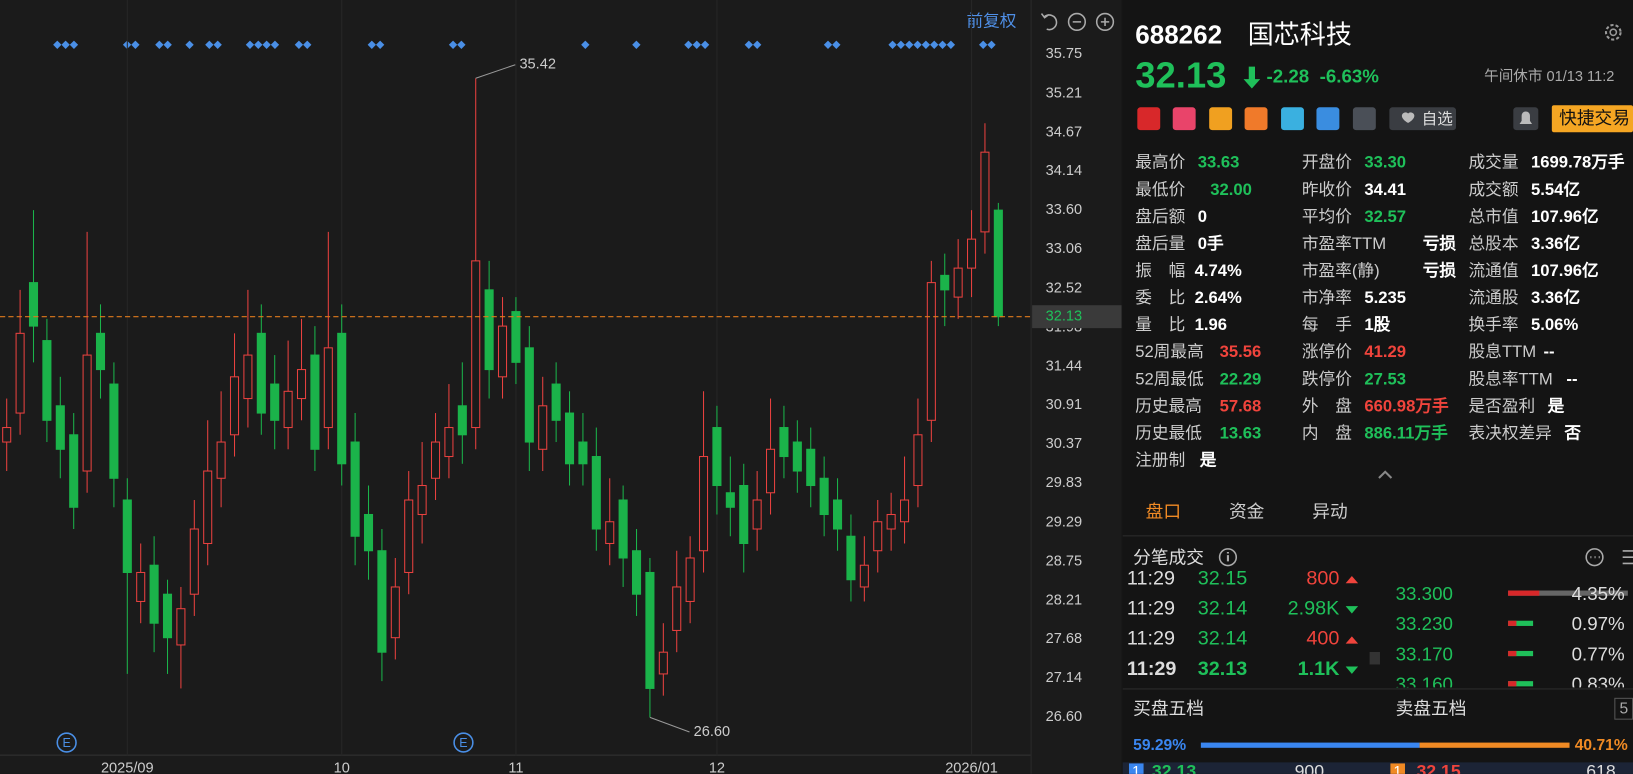  Describe the element at coordinates (1344, 244) in the screenshot. I see `stat-label: 市盈率TTM` at that location.